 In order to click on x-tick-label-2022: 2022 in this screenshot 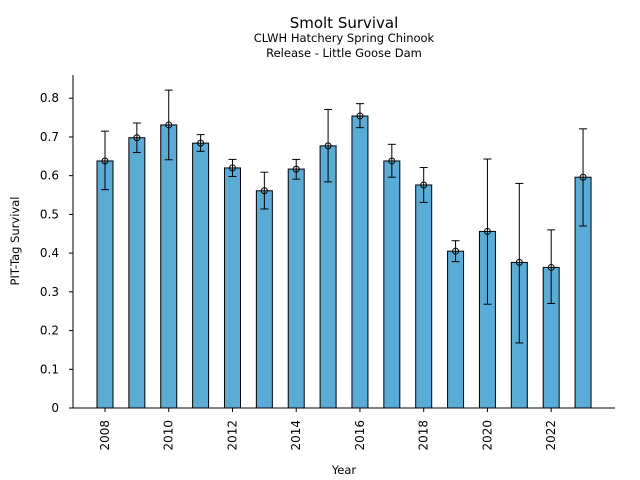, I will do `click(551, 435)`.